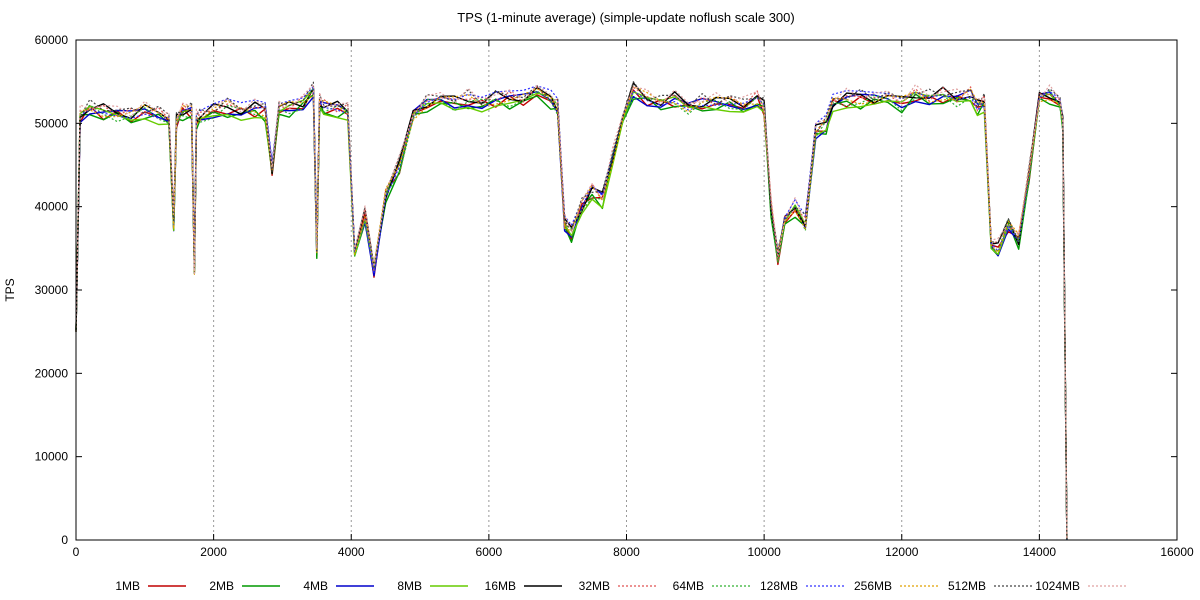  I want to click on legend-label-512MB: 512MB, so click(967, 586).